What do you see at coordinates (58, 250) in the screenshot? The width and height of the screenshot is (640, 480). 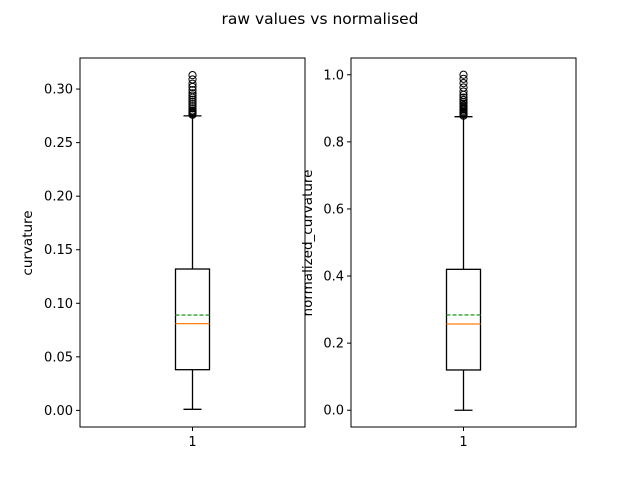 I see `y-tick-label: 0.15` at bounding box center [58, 250].